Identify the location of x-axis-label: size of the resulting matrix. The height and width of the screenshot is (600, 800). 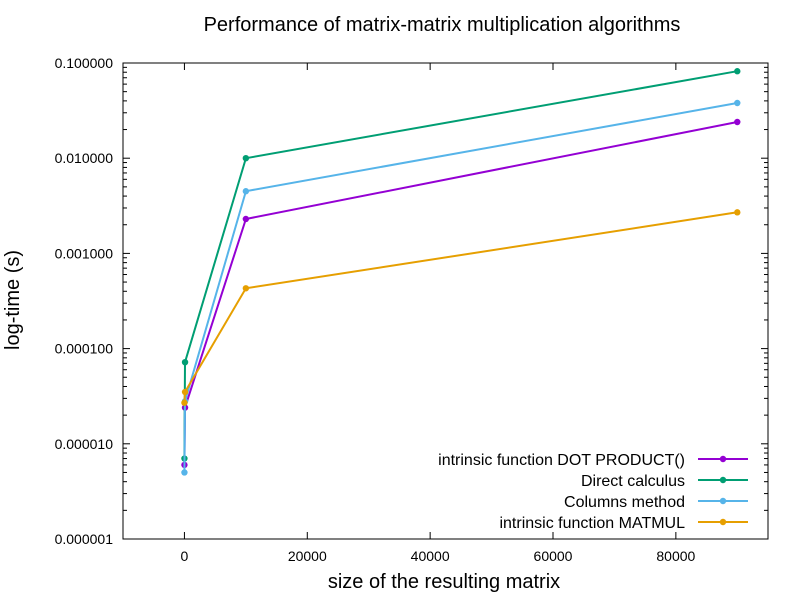
(444, 582).